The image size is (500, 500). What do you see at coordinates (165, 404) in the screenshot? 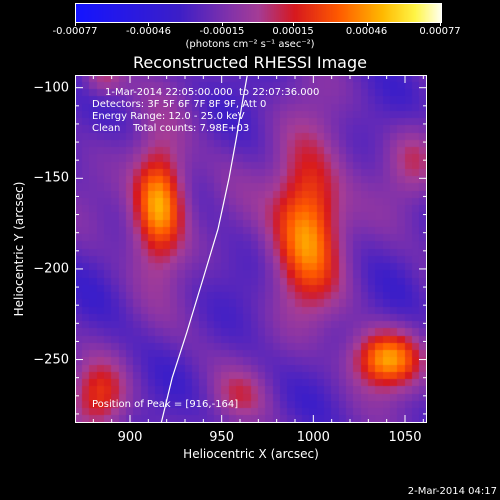
I see `peak-position-label: Position of Peak = [916,-164]` at bounding box center [165, 404].